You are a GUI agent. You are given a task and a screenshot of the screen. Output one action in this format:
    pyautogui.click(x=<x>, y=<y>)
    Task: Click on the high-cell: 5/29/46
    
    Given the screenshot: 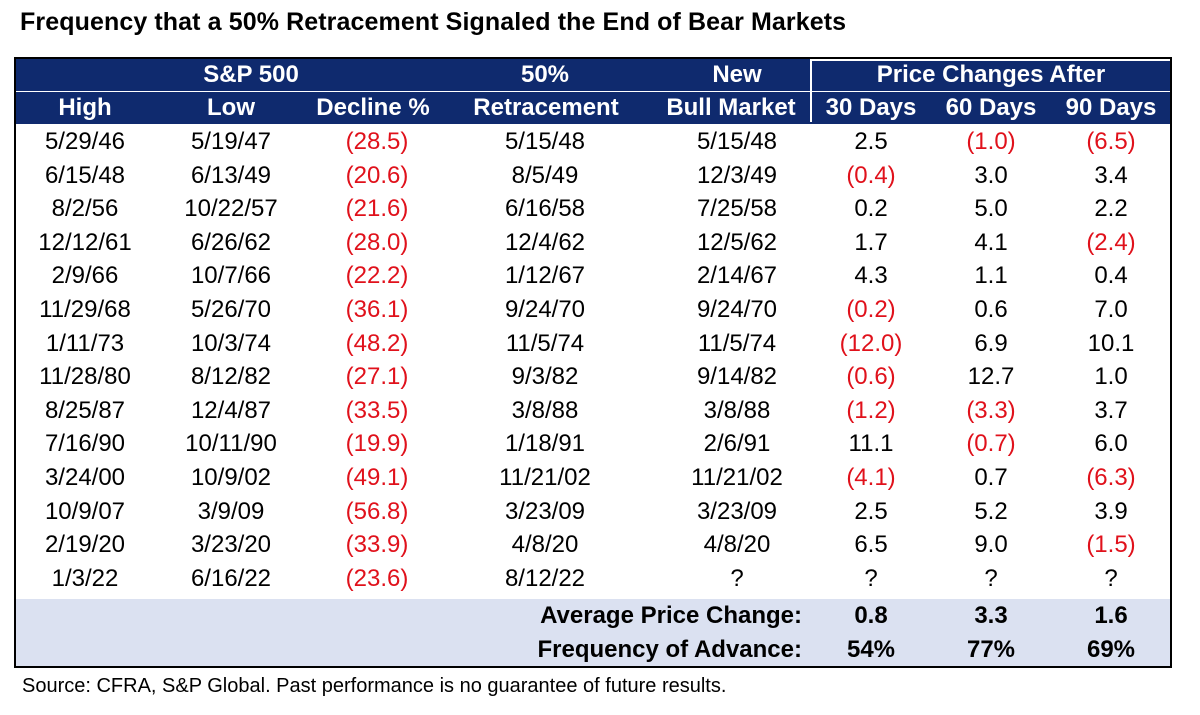 What is the action you would take?
    pyautogui.click(x=85, y=141)
    